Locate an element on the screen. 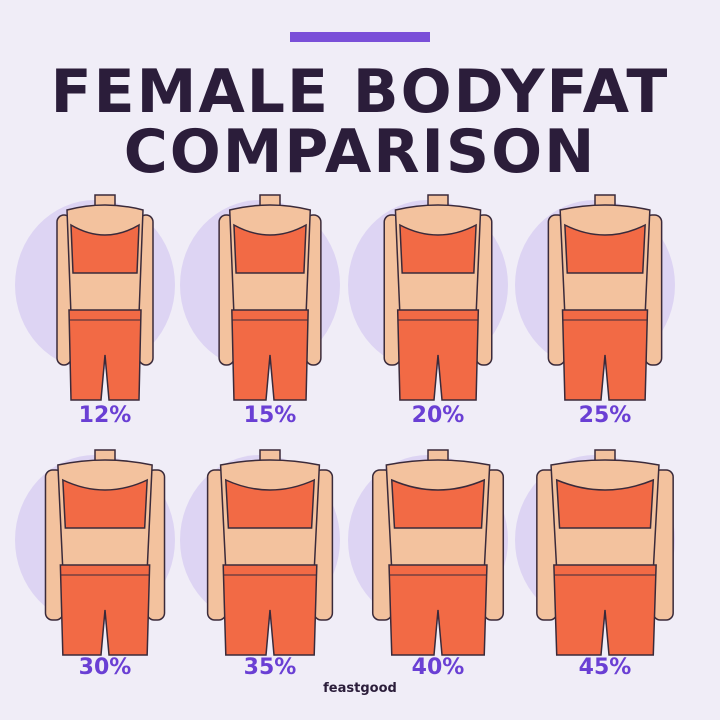  accent-bar is located at coordinates (360, 37).